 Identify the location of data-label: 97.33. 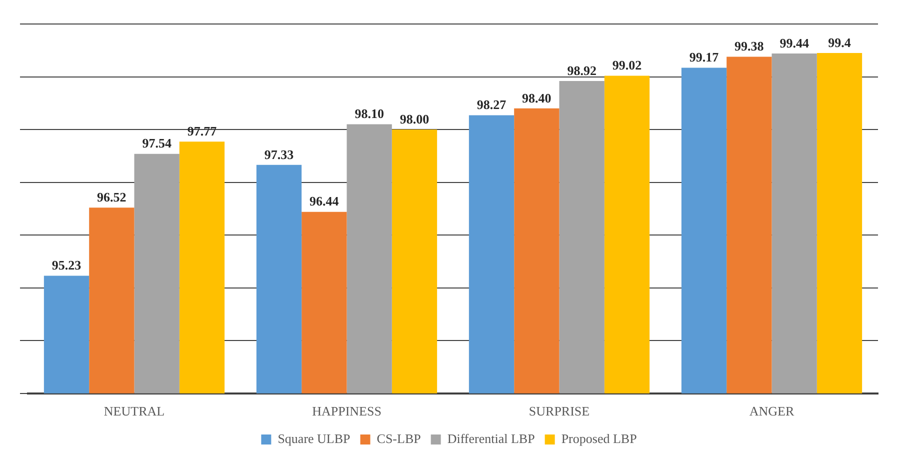
(279, 154).